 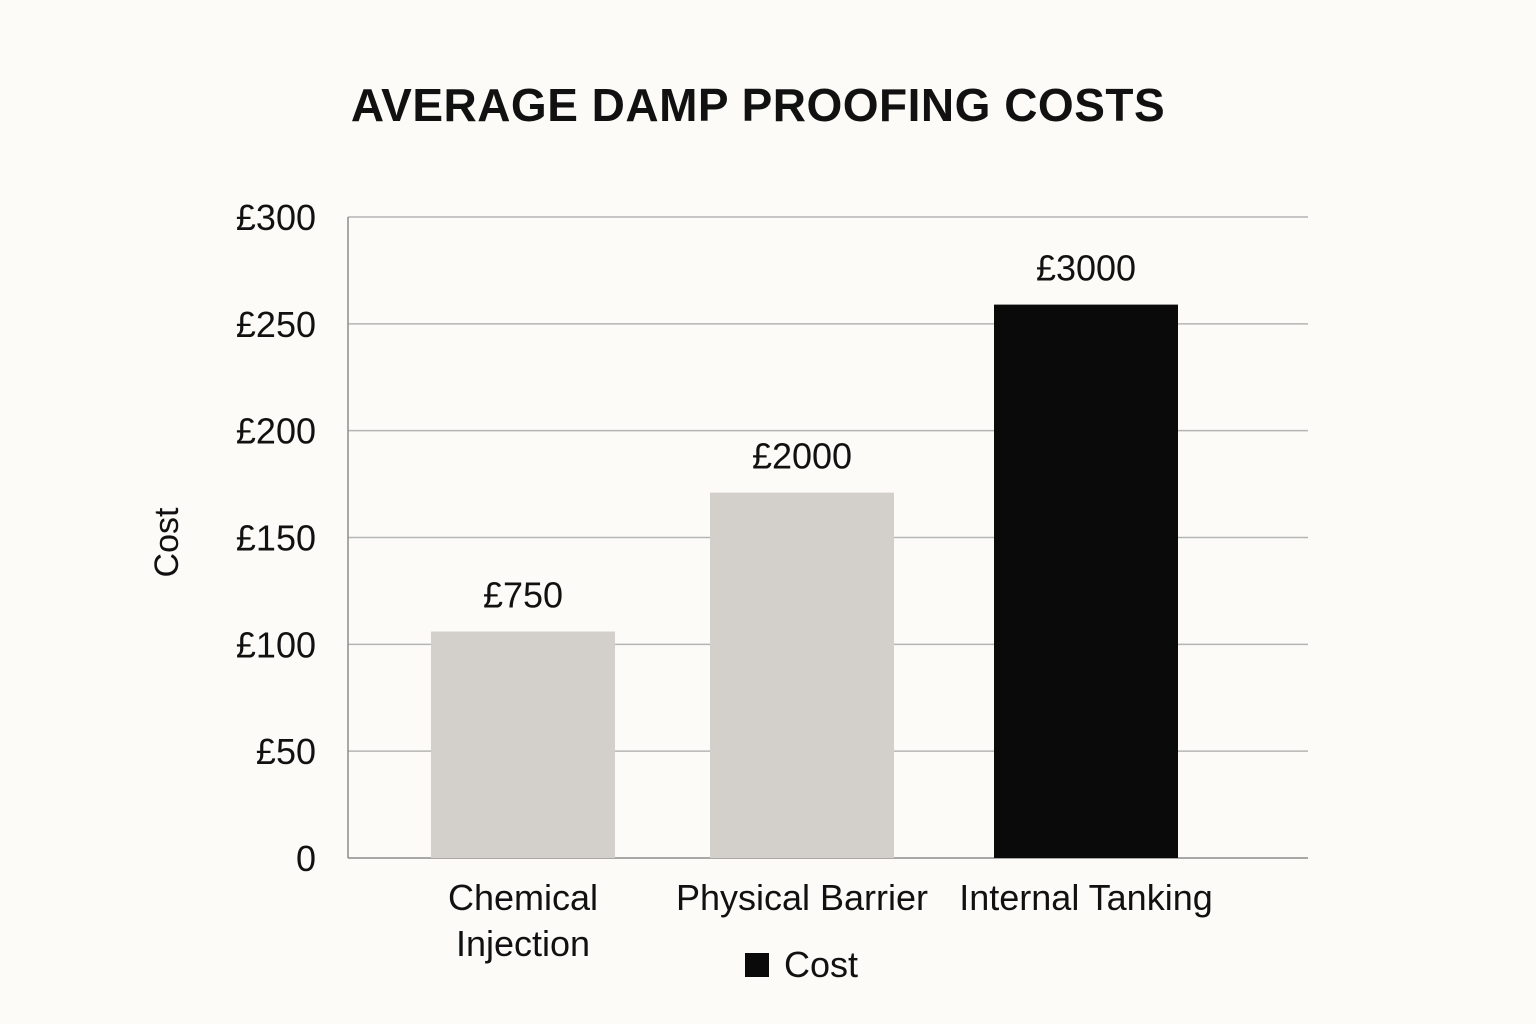 I want to click on x-tick-label: Internal Tanking, so click(x=1086, y=897).